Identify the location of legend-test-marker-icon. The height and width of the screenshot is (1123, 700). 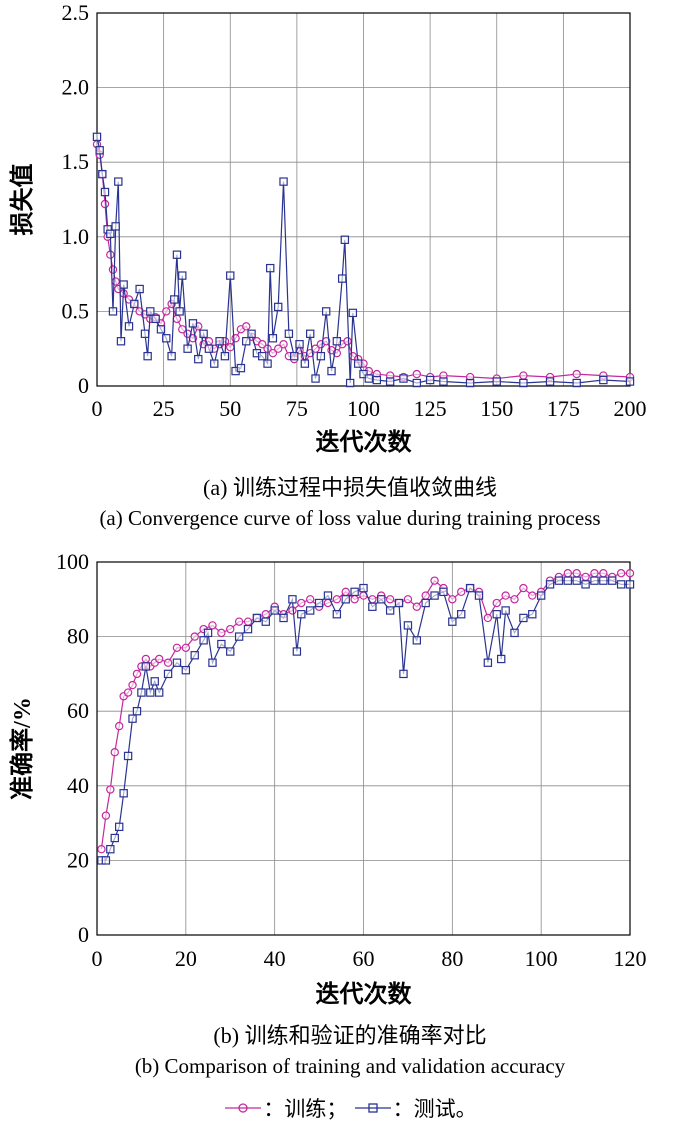
(372, 1108).